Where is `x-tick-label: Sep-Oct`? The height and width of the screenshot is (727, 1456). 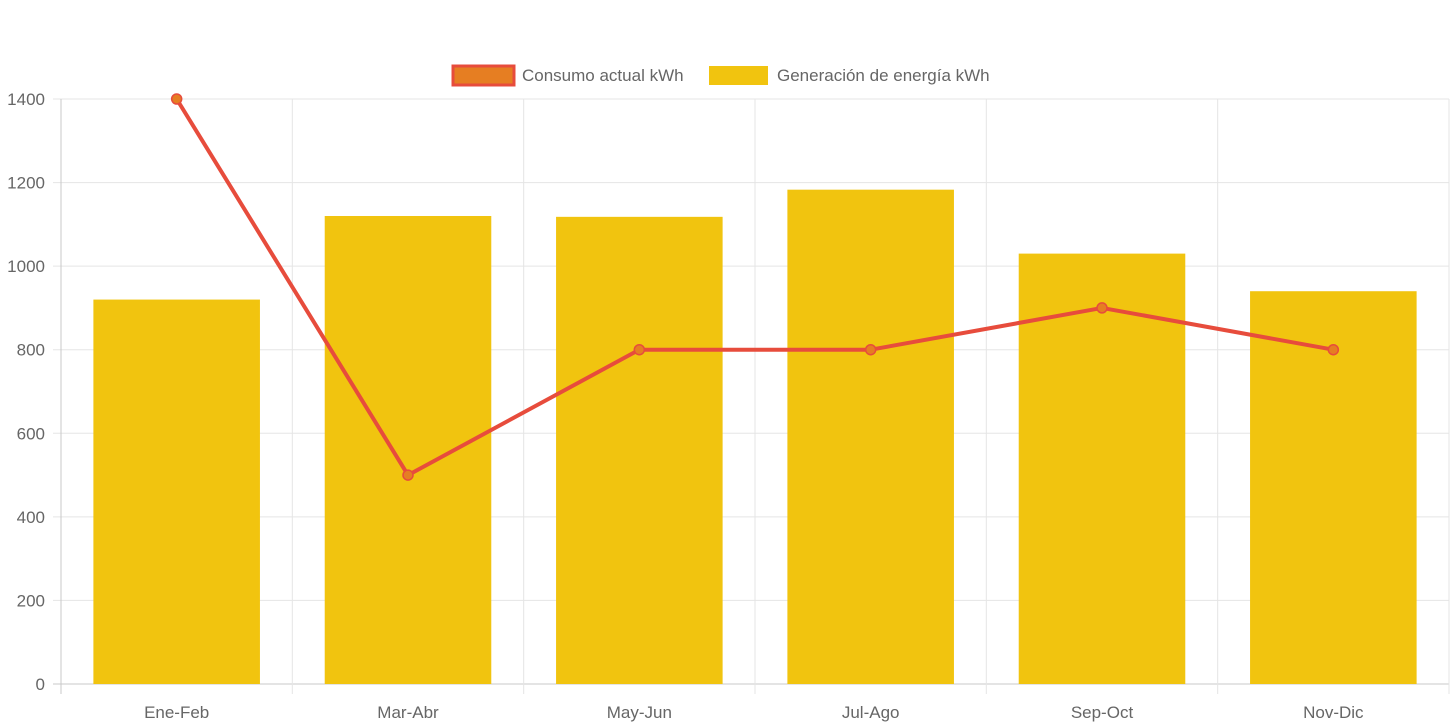 x-tick-label: Sep-Oct is located at coordinates (1102, 712).